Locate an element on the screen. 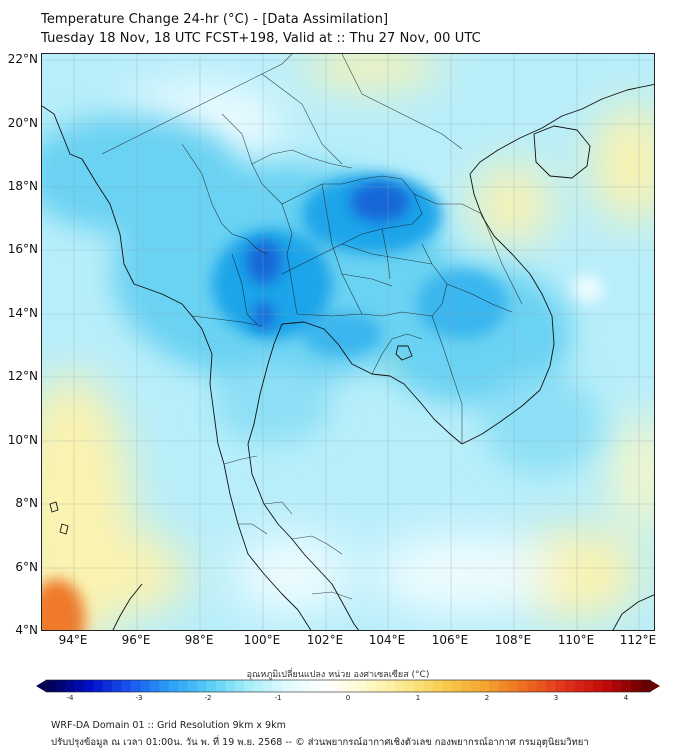 This screenshot has width=676, height=756. colorbar-max-extend is located at coordinates (655, 686).